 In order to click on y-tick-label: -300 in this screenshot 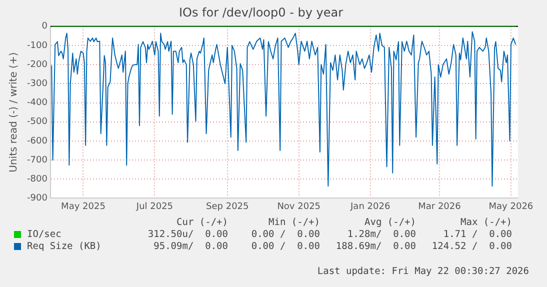, I will do `click(37, 84)`.